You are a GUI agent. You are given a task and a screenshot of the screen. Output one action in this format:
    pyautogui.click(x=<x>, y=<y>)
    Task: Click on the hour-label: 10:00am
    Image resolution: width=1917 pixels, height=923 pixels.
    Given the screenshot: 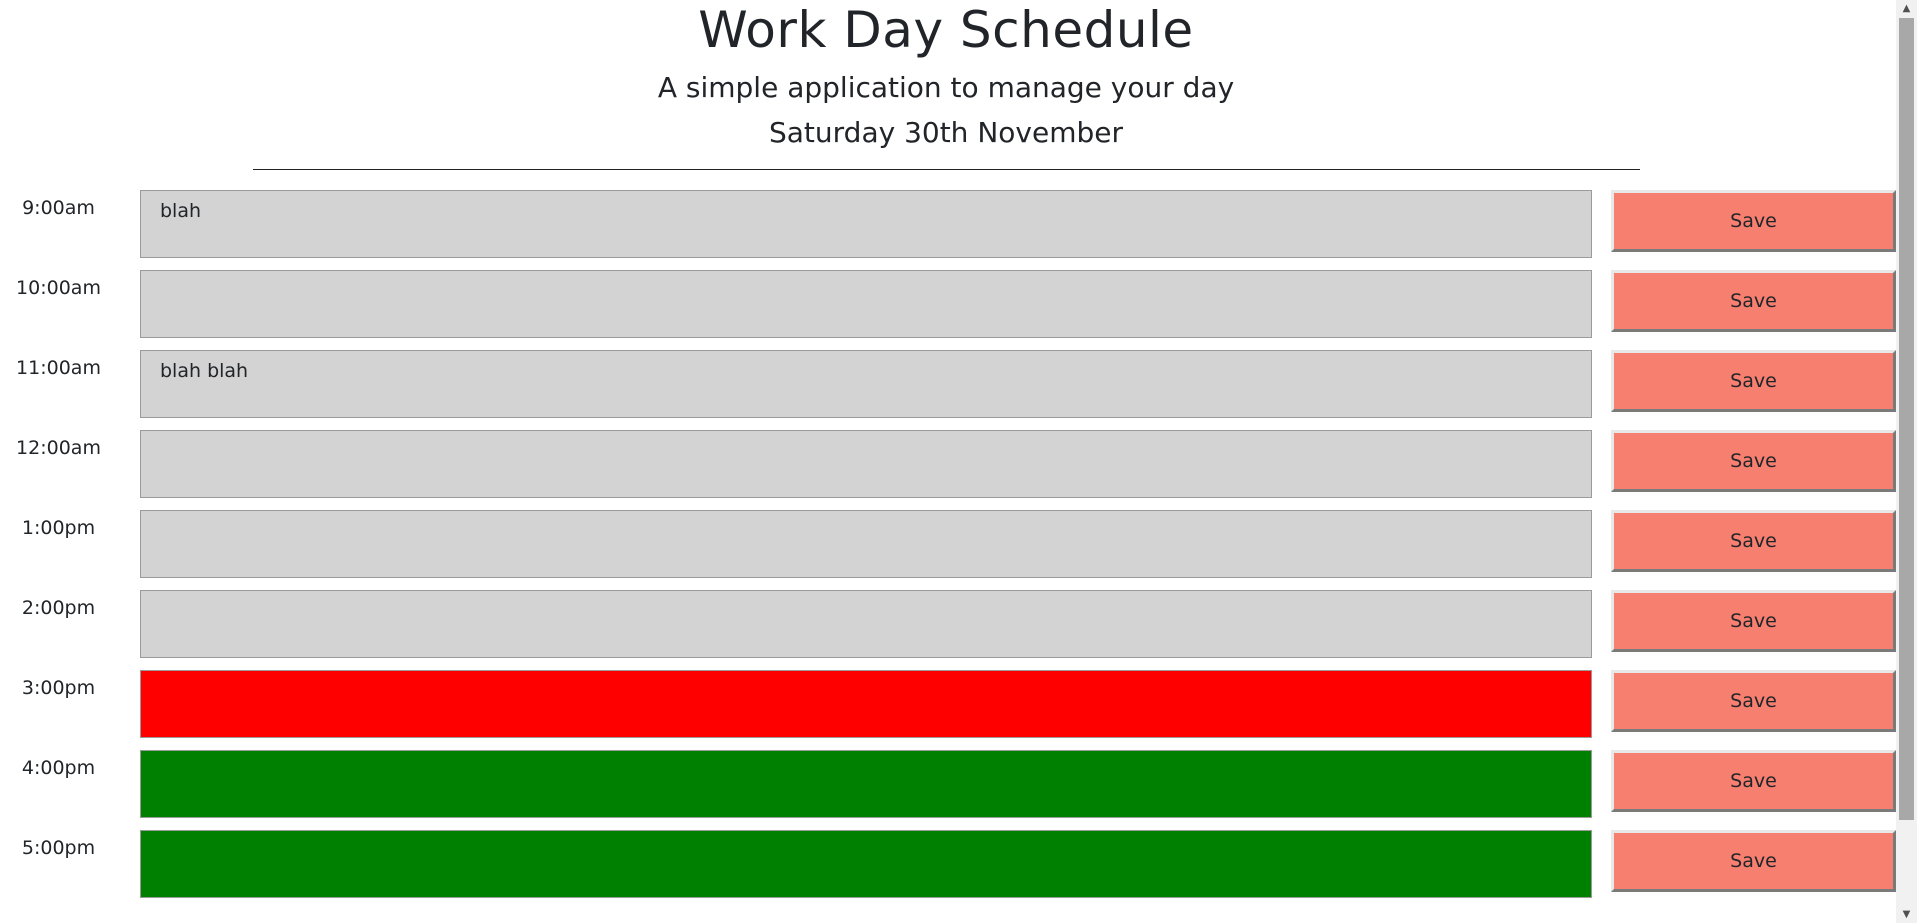 What is the action you would take?
    pyautogui.click(x=58, y=288)
    